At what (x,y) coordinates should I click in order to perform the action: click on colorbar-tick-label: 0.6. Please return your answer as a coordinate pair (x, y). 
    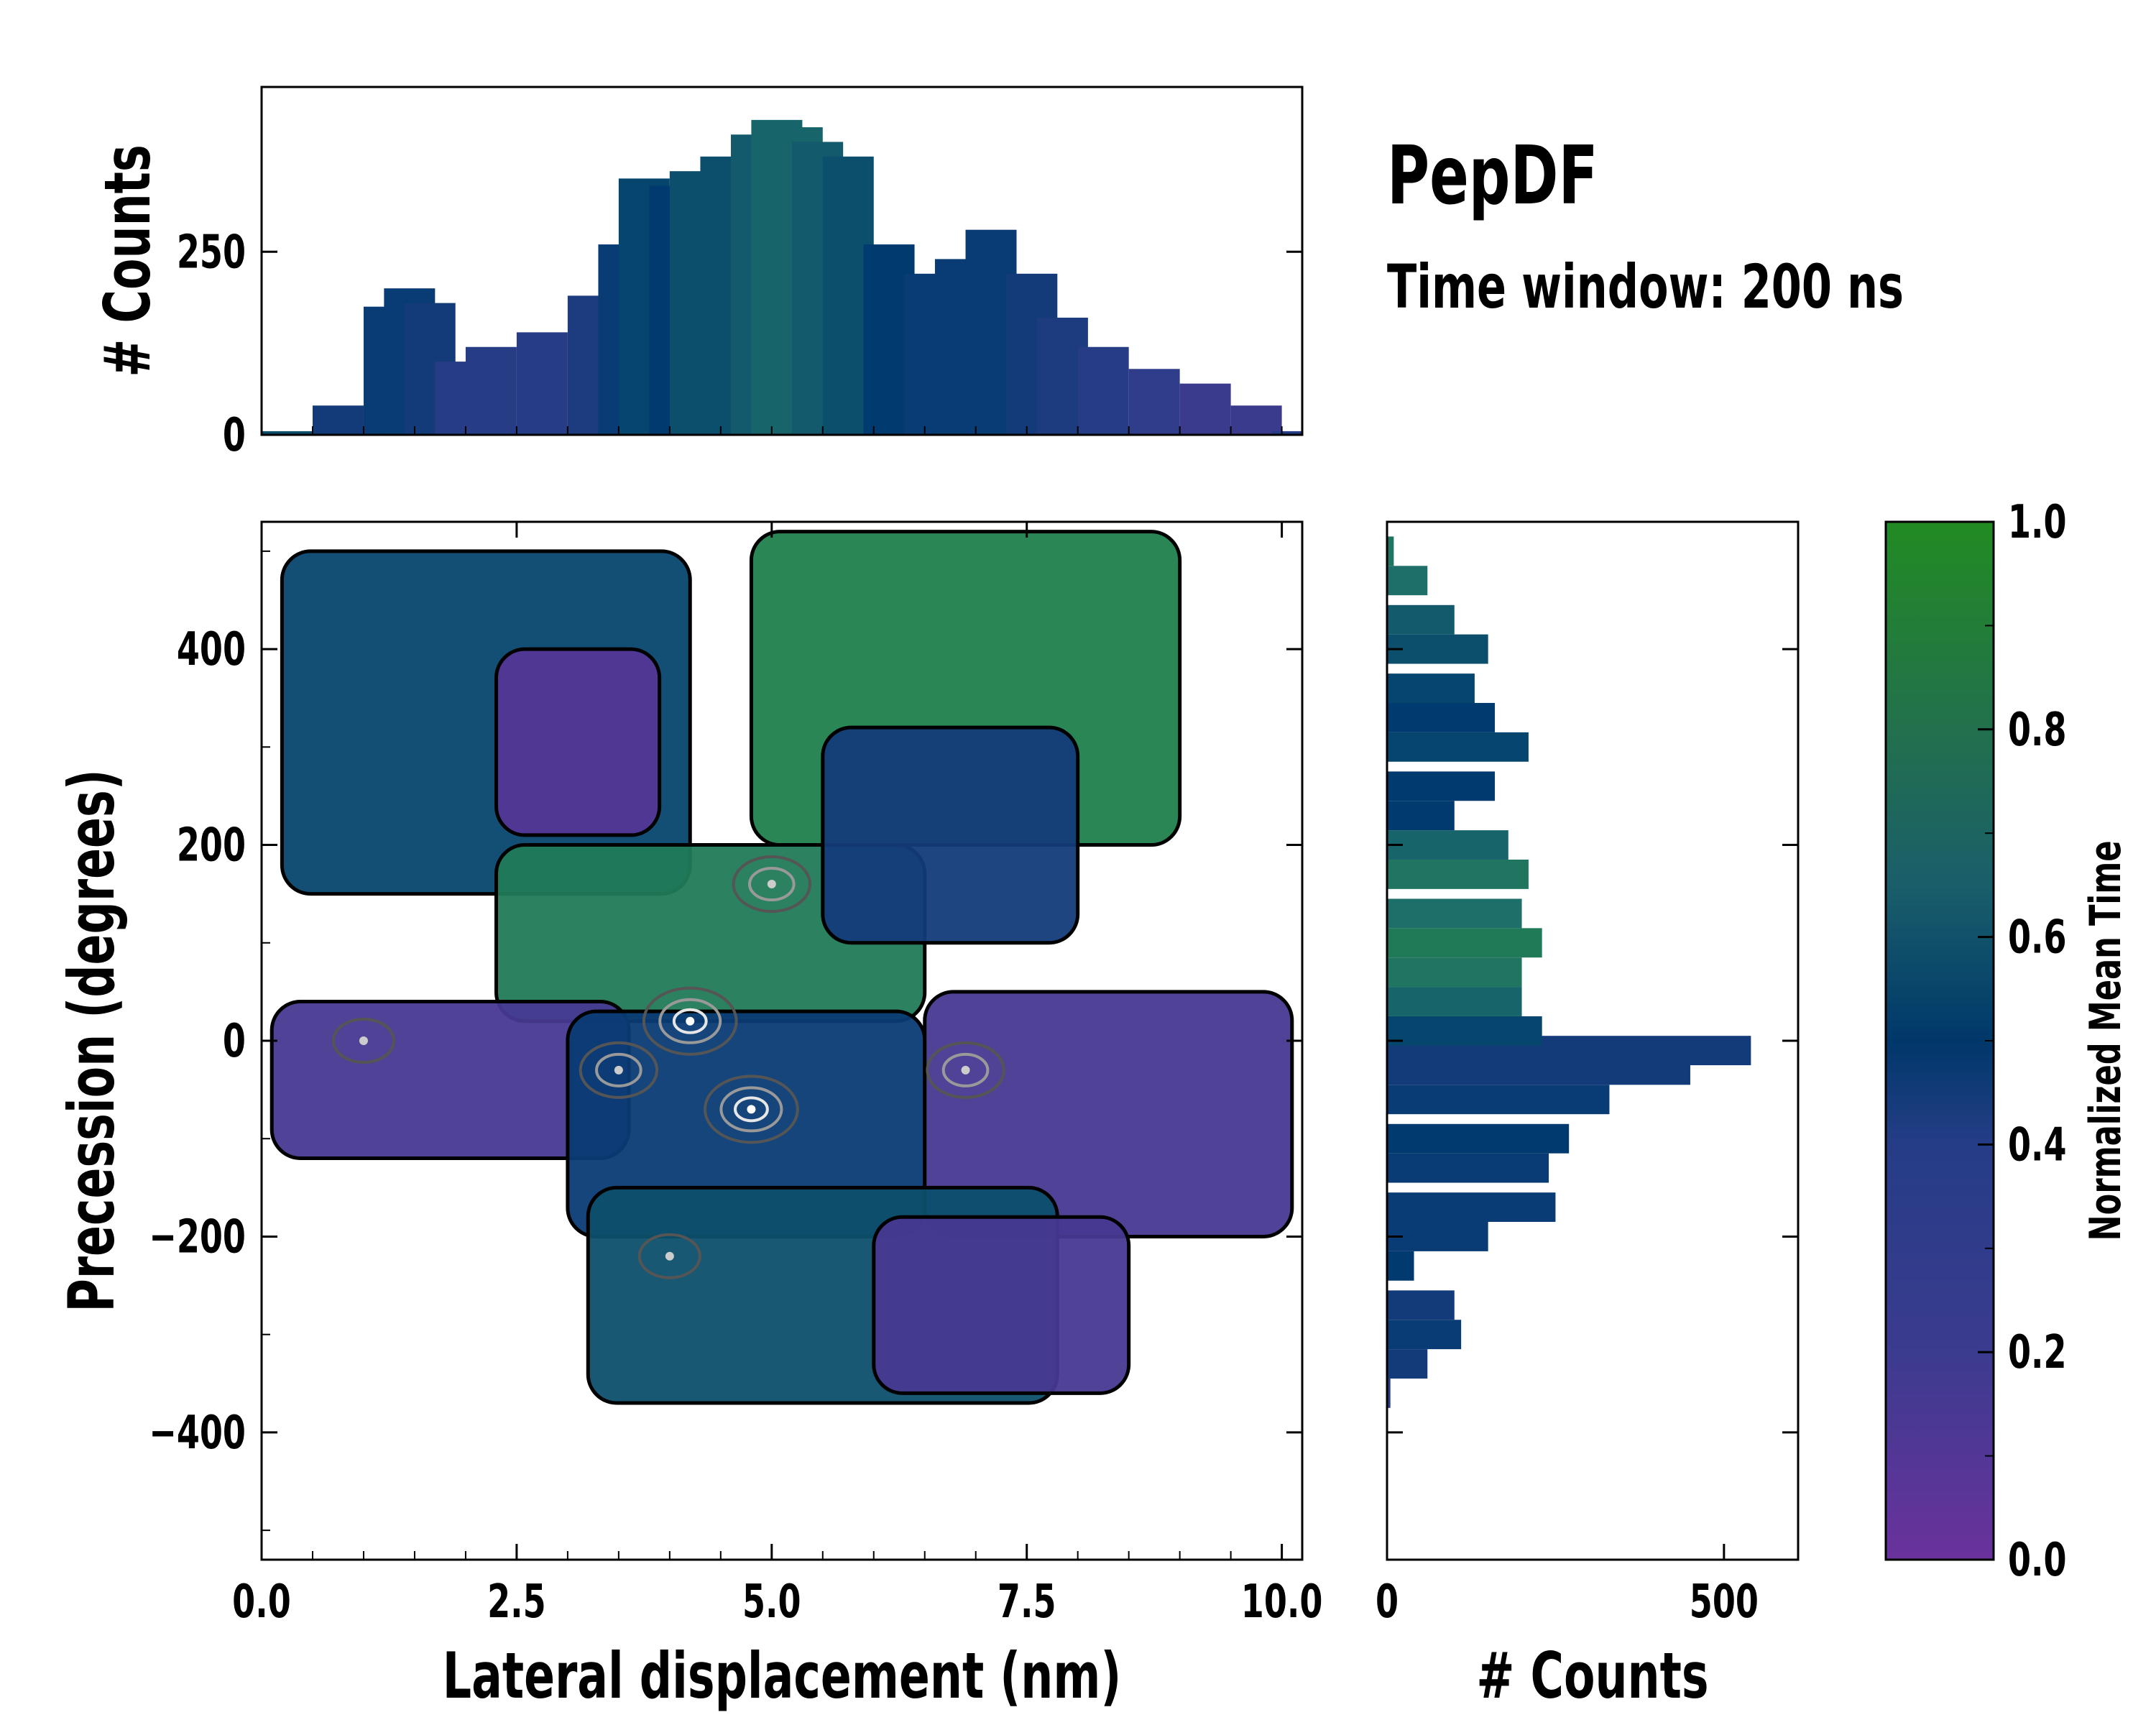
    Looking at the image, I should click on (2038, 938).